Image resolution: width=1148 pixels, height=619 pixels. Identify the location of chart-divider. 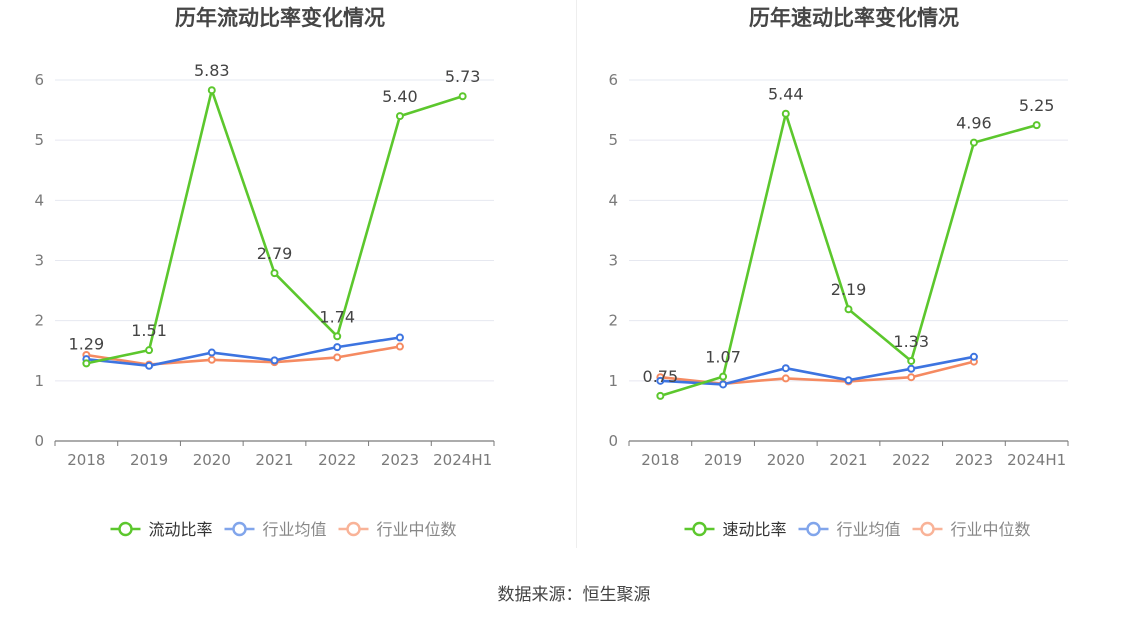
(576, 274).